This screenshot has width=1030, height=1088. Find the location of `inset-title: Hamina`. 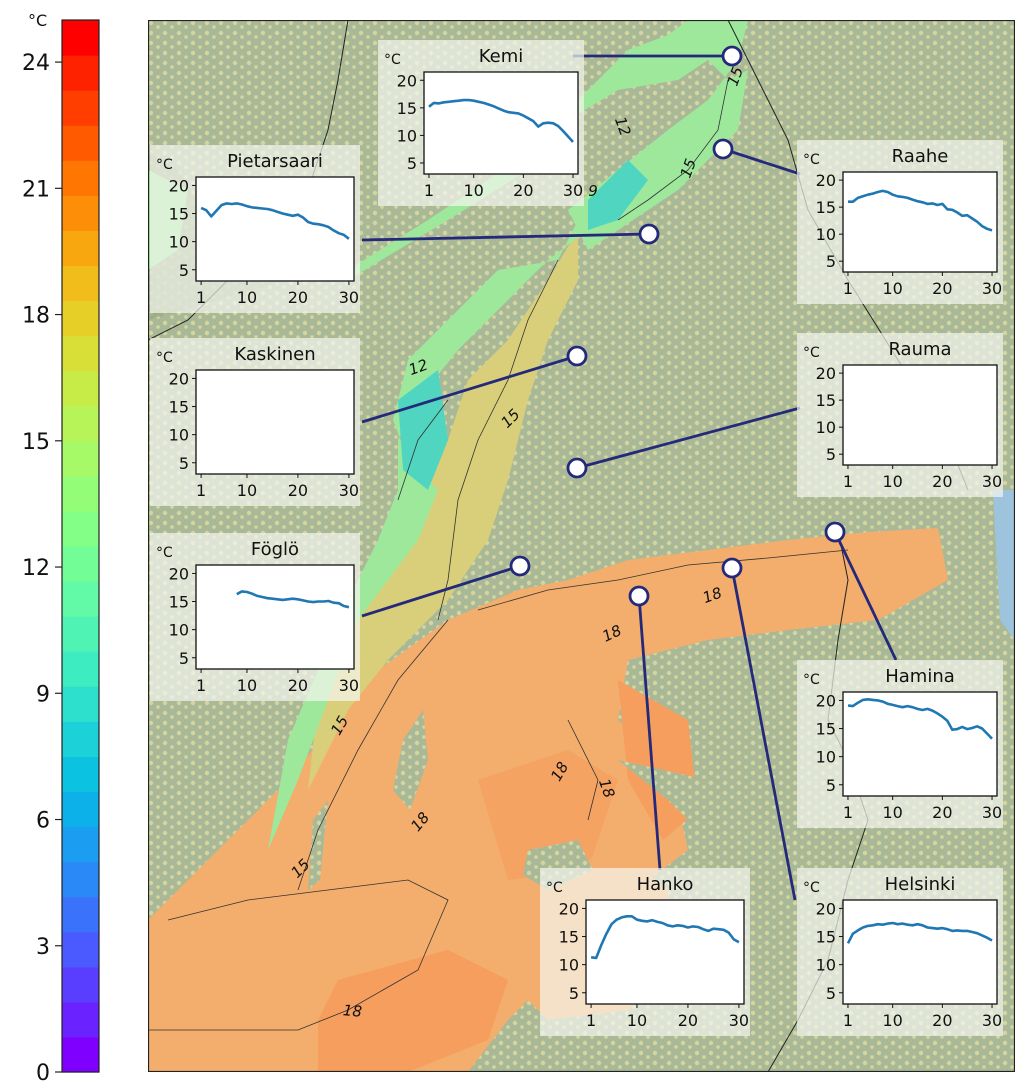

inset-title: Hamina is located at coordinates (920, 676).